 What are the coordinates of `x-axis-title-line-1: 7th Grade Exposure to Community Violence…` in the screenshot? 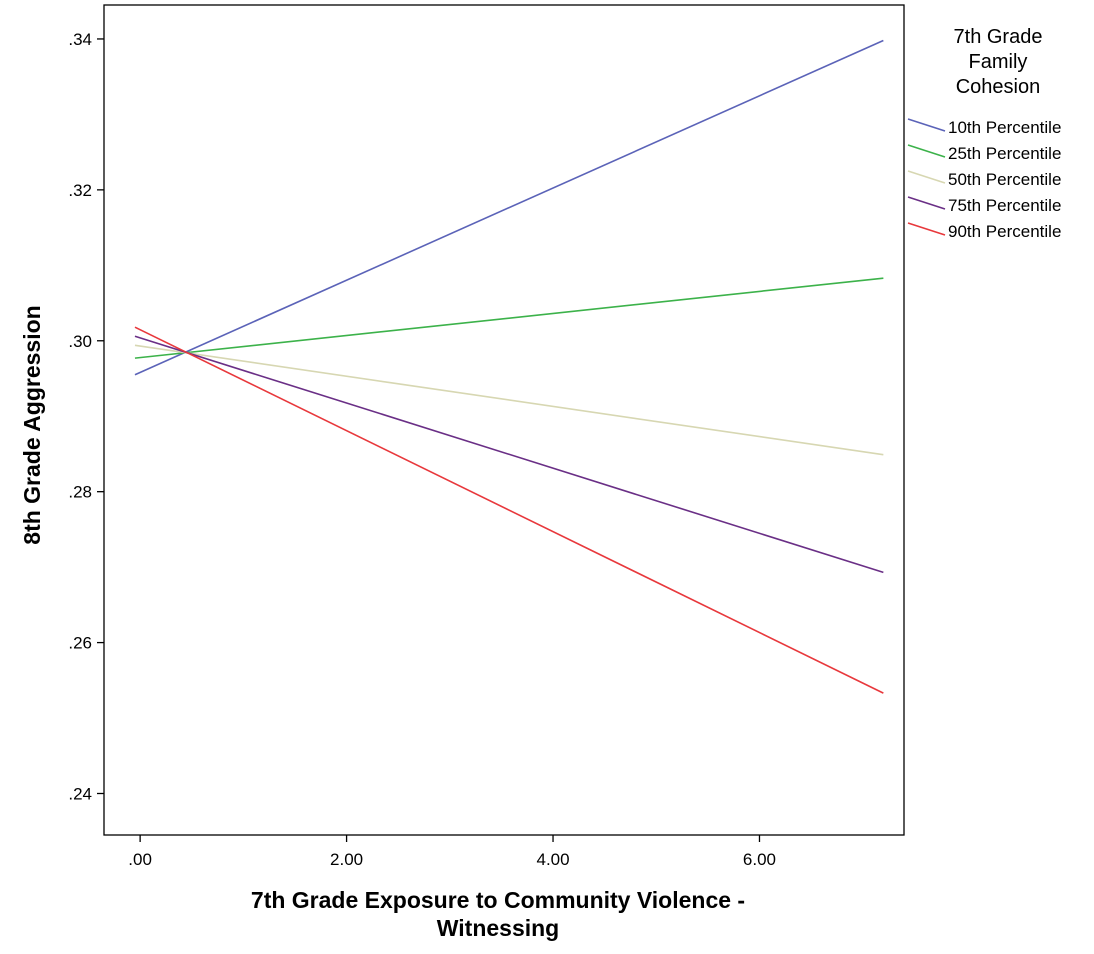 It's located at (498, 900).